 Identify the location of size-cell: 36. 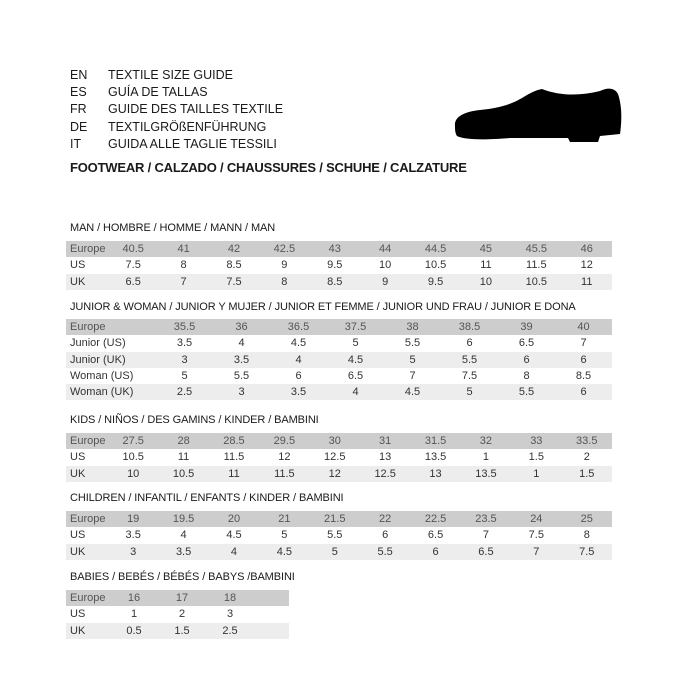
(241, 327).